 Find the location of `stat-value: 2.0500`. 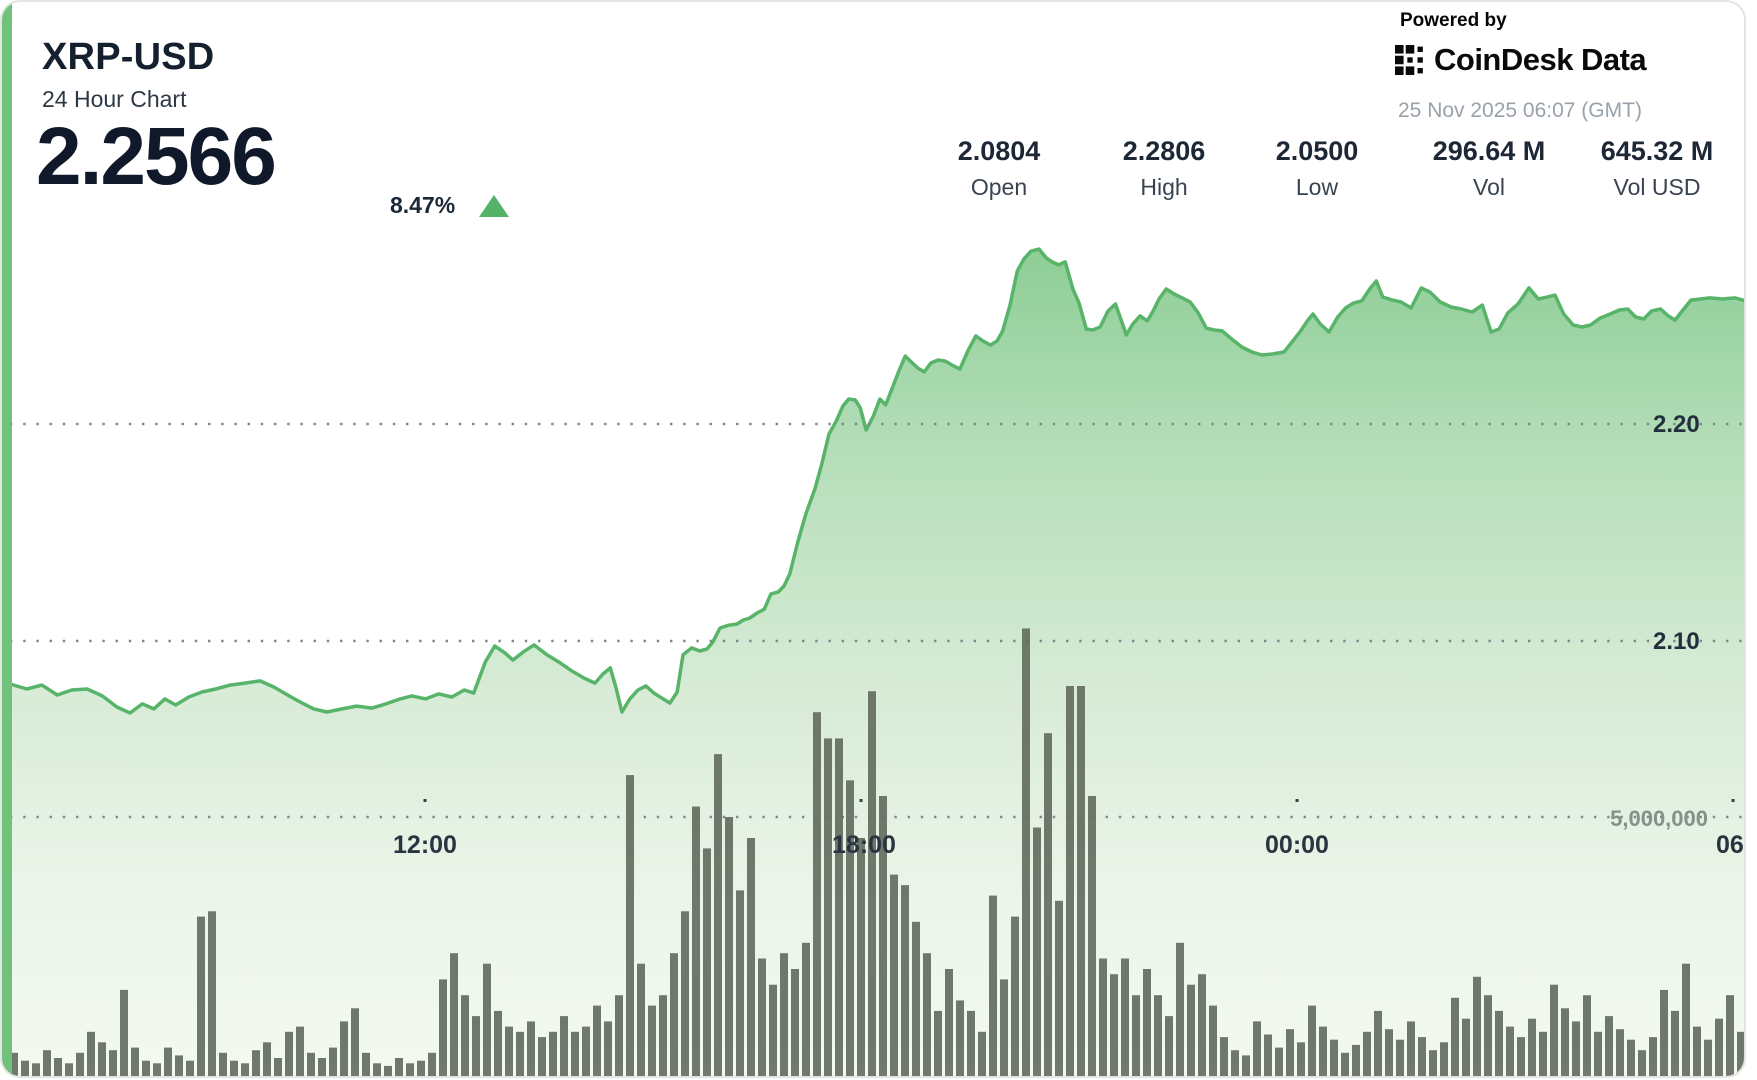

stat-value: 2.0500 is located at coordinates (1317, 151).